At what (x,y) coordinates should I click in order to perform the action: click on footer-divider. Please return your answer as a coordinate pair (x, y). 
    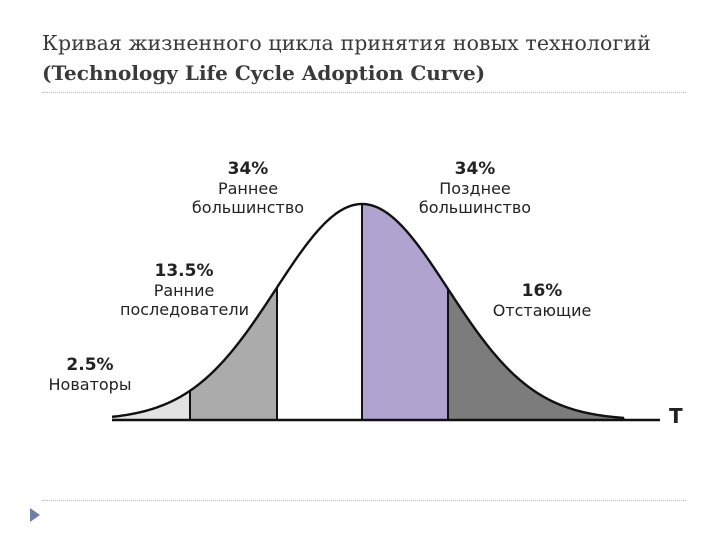
    Looking at the image, I should click on (364, 500).